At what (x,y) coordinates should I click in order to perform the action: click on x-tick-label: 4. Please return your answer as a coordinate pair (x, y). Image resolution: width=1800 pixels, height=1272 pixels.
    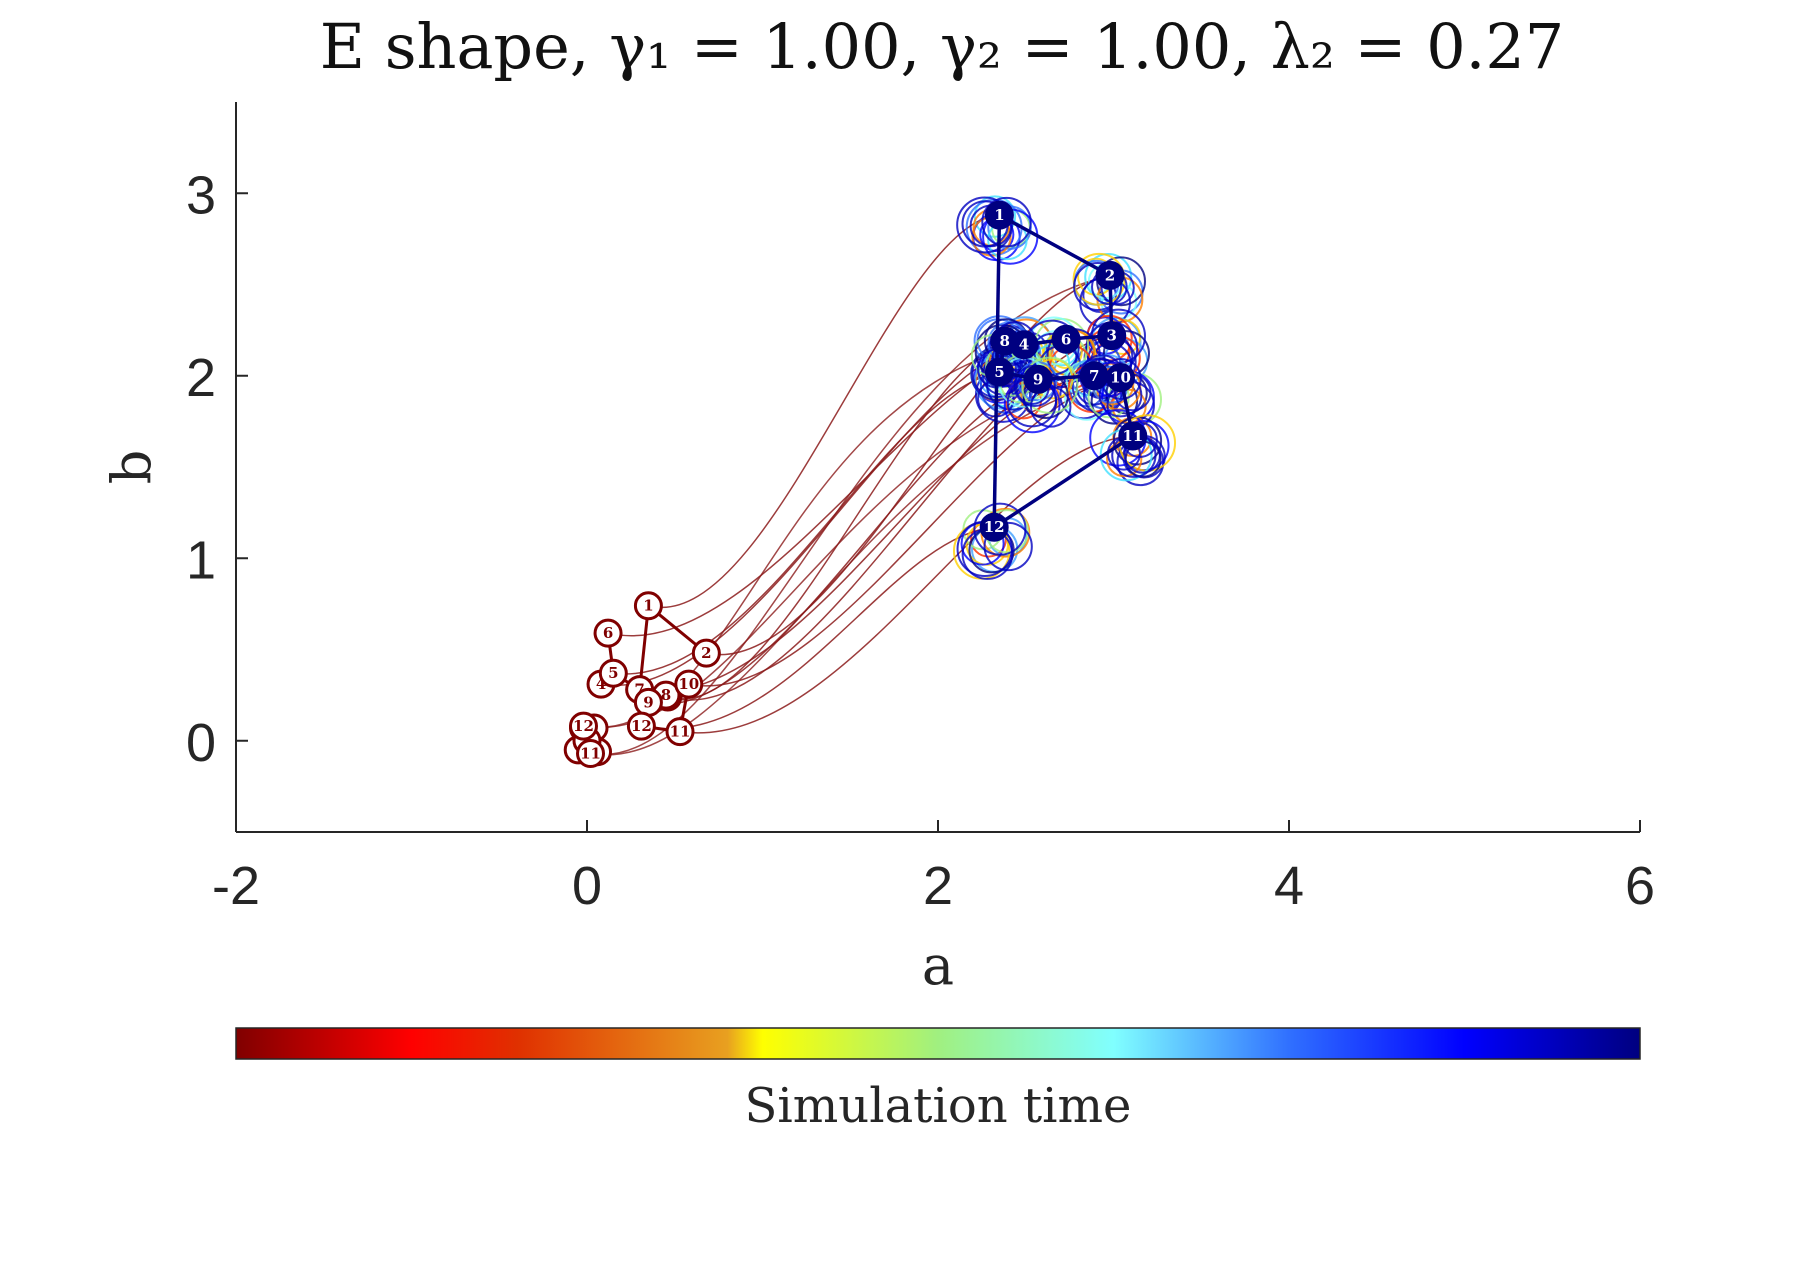
    Looking at the image, I should click on (1289, 886).